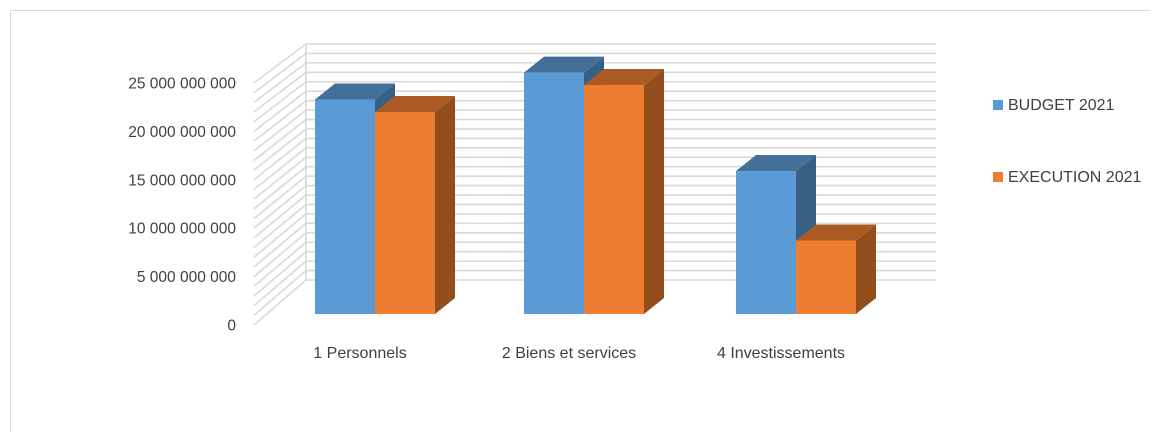 The height and width of the screenshot is (435, 1156). I want to click on y-tick-label: 0, so click(231, 326).